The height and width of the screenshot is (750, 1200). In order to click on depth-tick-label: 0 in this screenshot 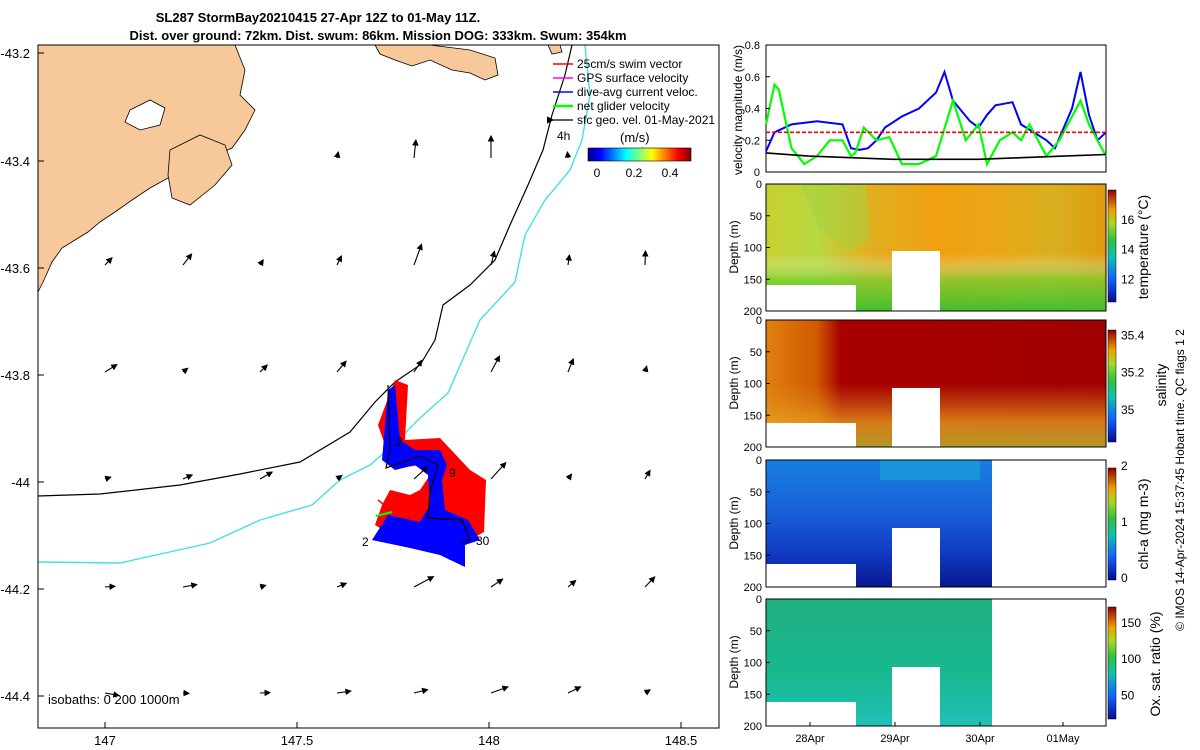, I will do `click(759, 185)`.